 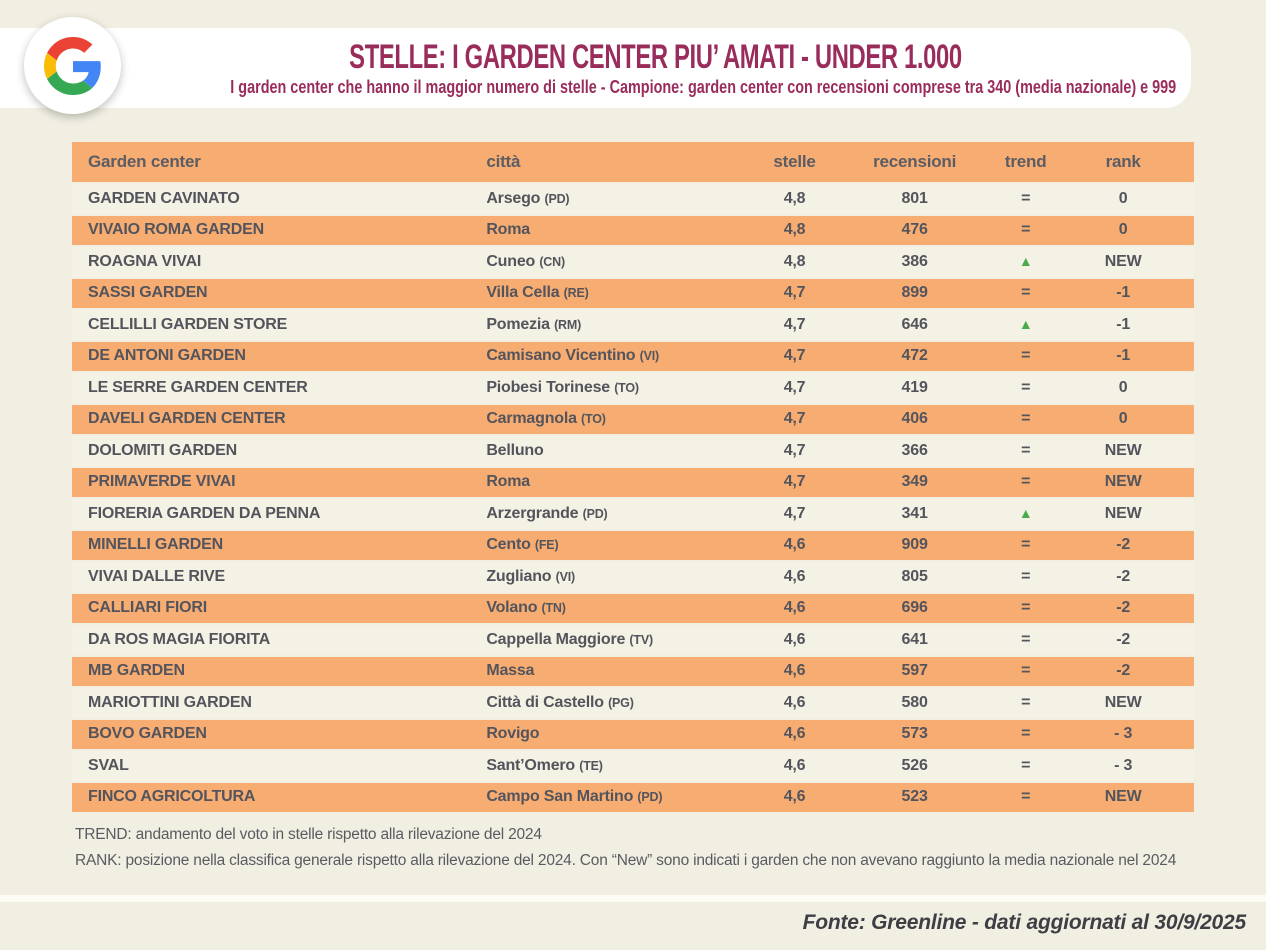 What do you see at coordinates (633, 482) in the screenshot?
I see `table-row: PRIMAVERDE VIVAI Roma 4,7 349 = NEW` at bounding box center [633, 482].